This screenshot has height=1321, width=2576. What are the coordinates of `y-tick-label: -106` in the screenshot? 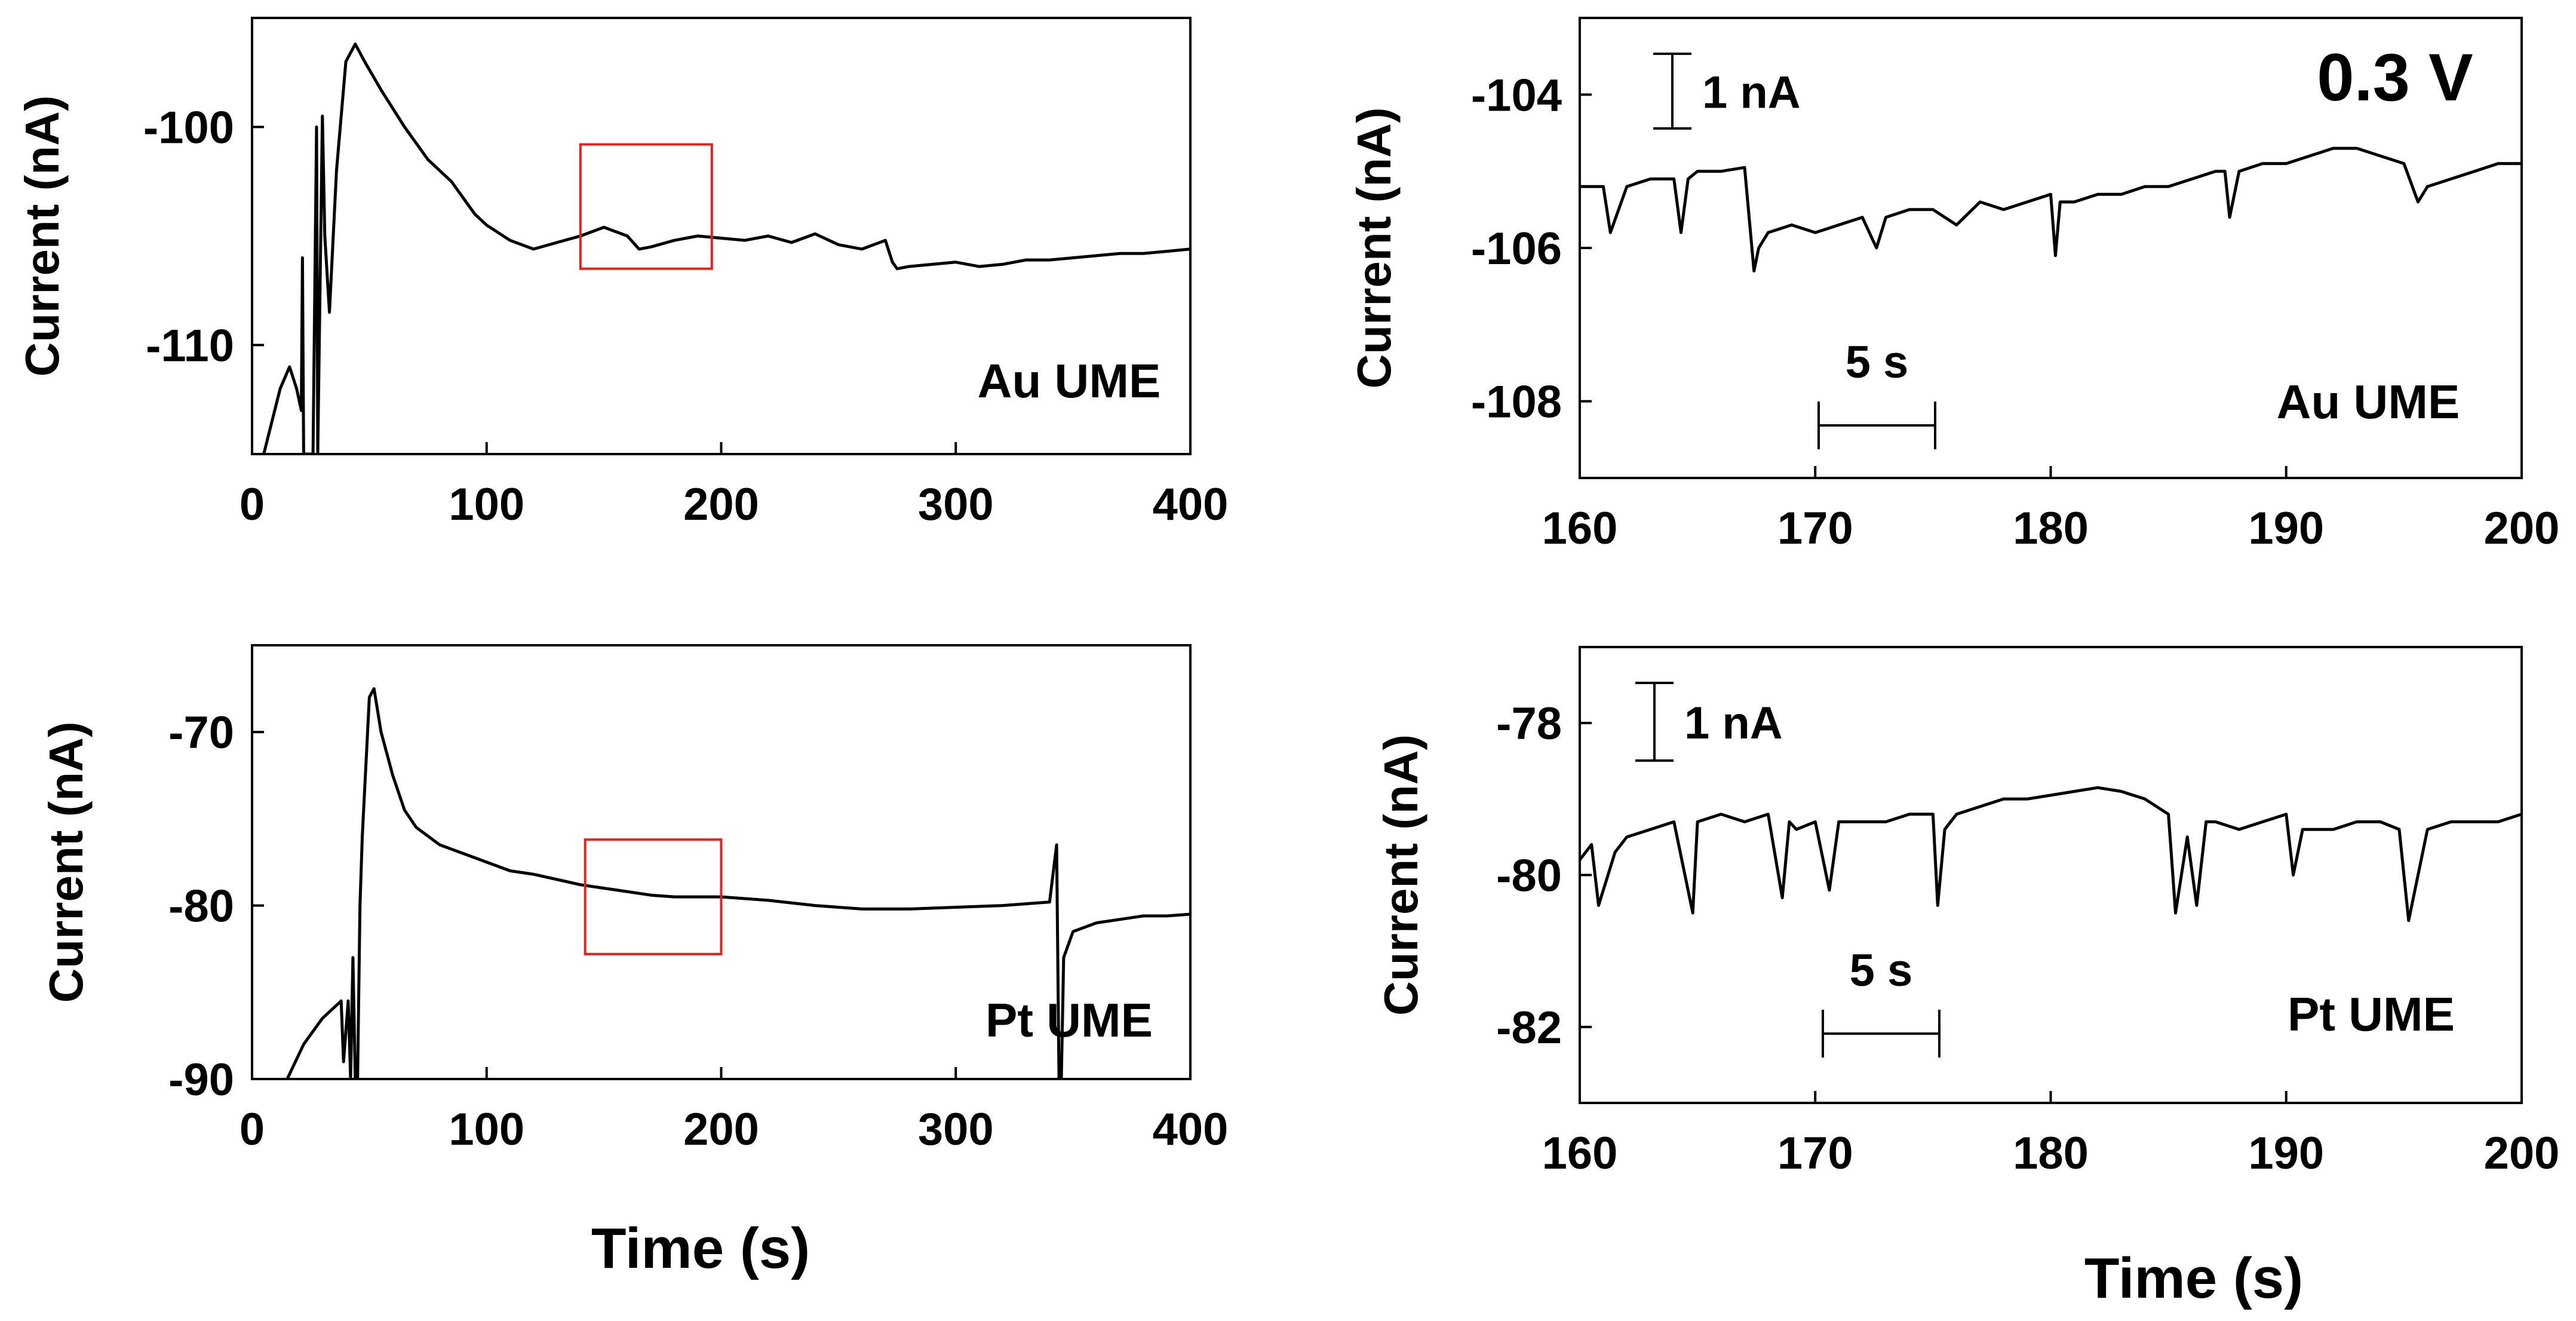 It's located at (1516, 248).